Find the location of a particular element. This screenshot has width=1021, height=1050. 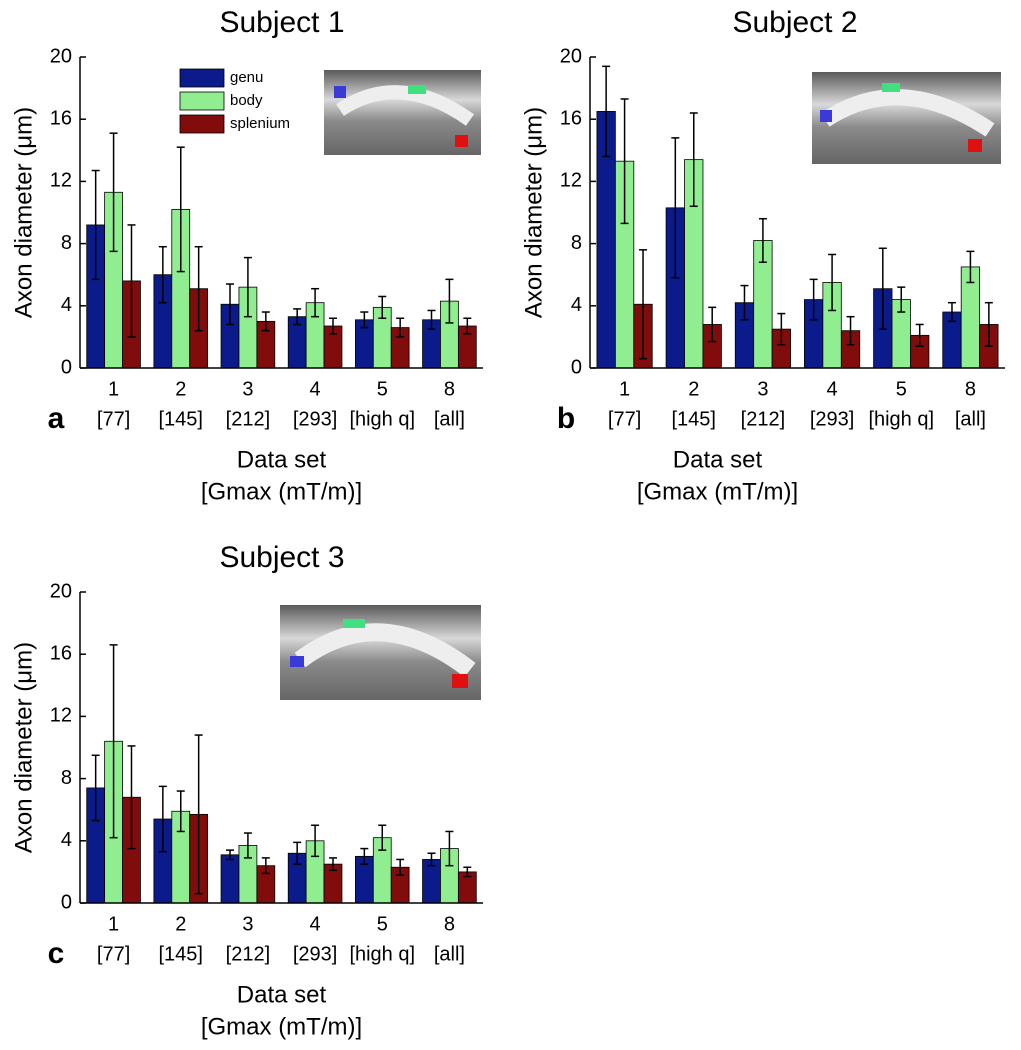

legend-label: body is located at coordinates (246, 100).